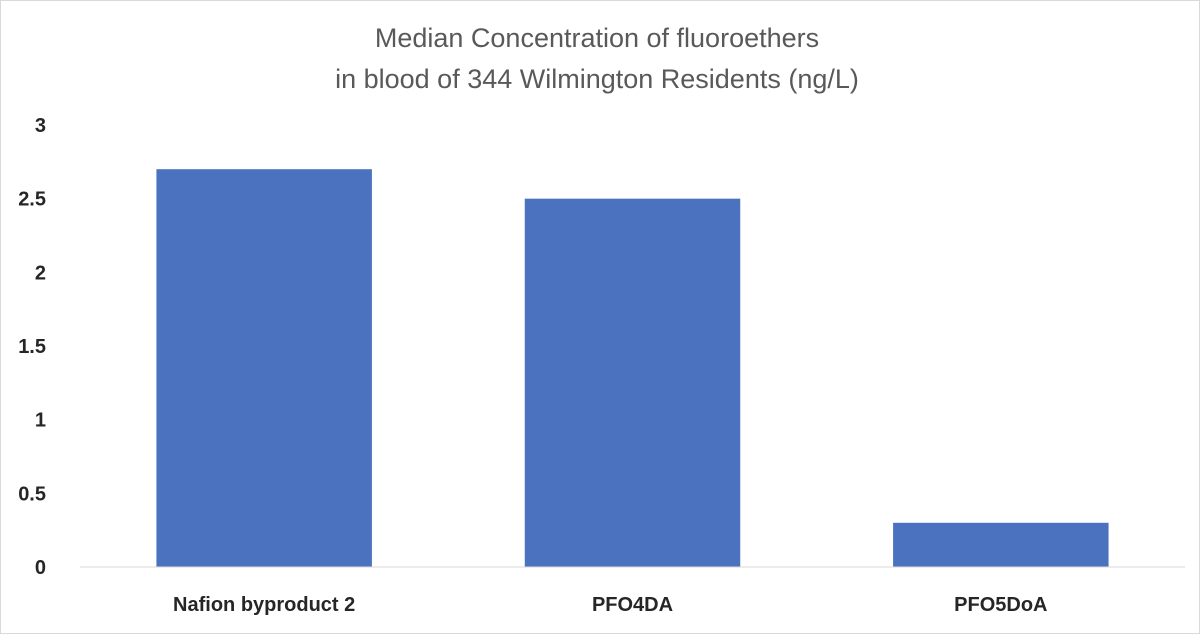  What do you see at coordinates (40, 421) in the screenshot?
I see `y-tick-label: 1` at bounding box center [40, 421].